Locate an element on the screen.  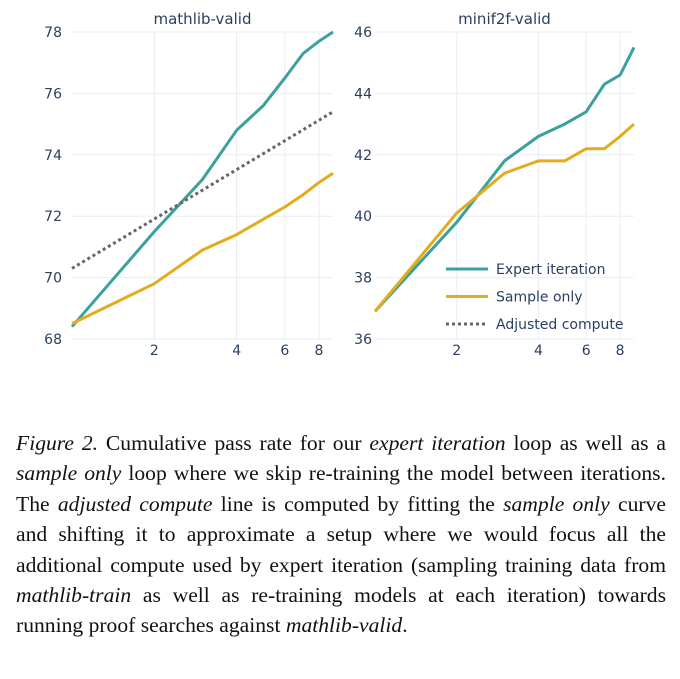
caption-emph-mathlib-train: mathlib-train is located at coordinates (74, 595).